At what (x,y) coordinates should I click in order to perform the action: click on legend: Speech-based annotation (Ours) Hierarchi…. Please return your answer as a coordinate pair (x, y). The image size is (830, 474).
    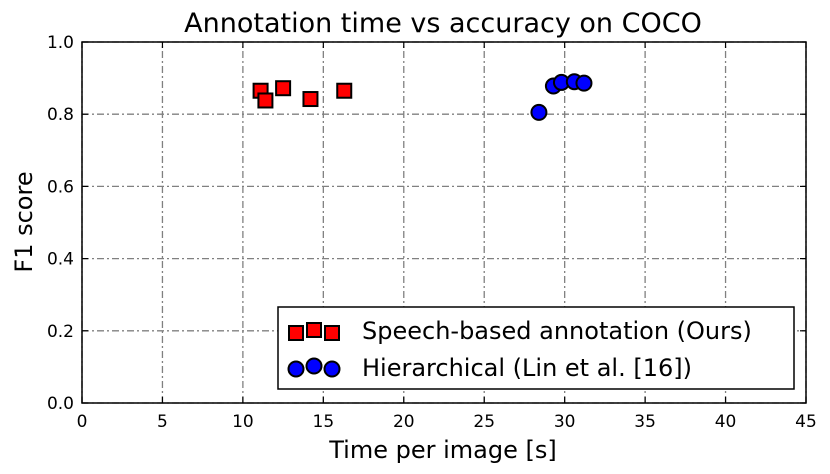
    Looking at the image, I should click on (536, 348).